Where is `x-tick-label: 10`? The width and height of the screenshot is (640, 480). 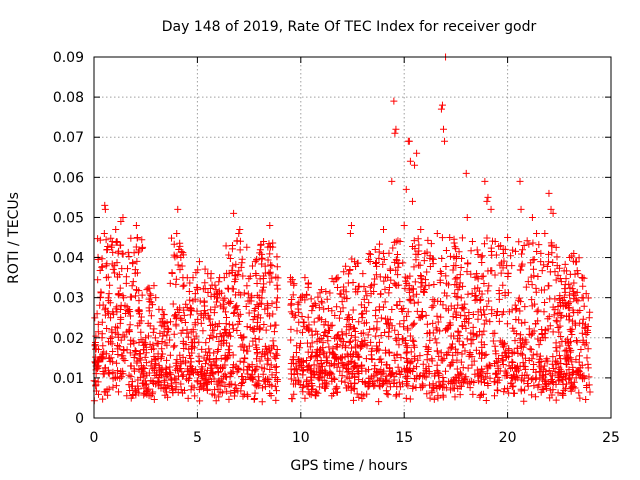
x-tick-label: 10 is located at coordinates (301, 438).